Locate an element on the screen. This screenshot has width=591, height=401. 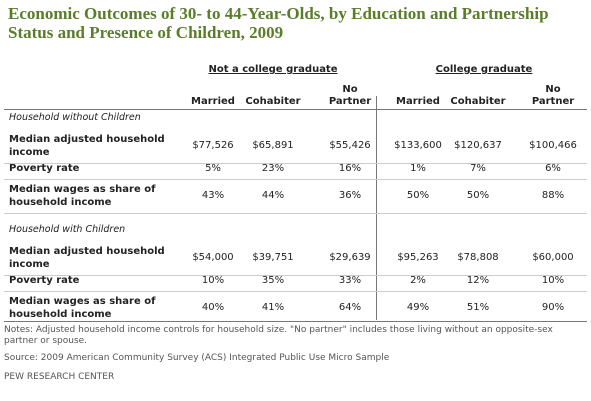
divider is located at coordinates (376, 208).